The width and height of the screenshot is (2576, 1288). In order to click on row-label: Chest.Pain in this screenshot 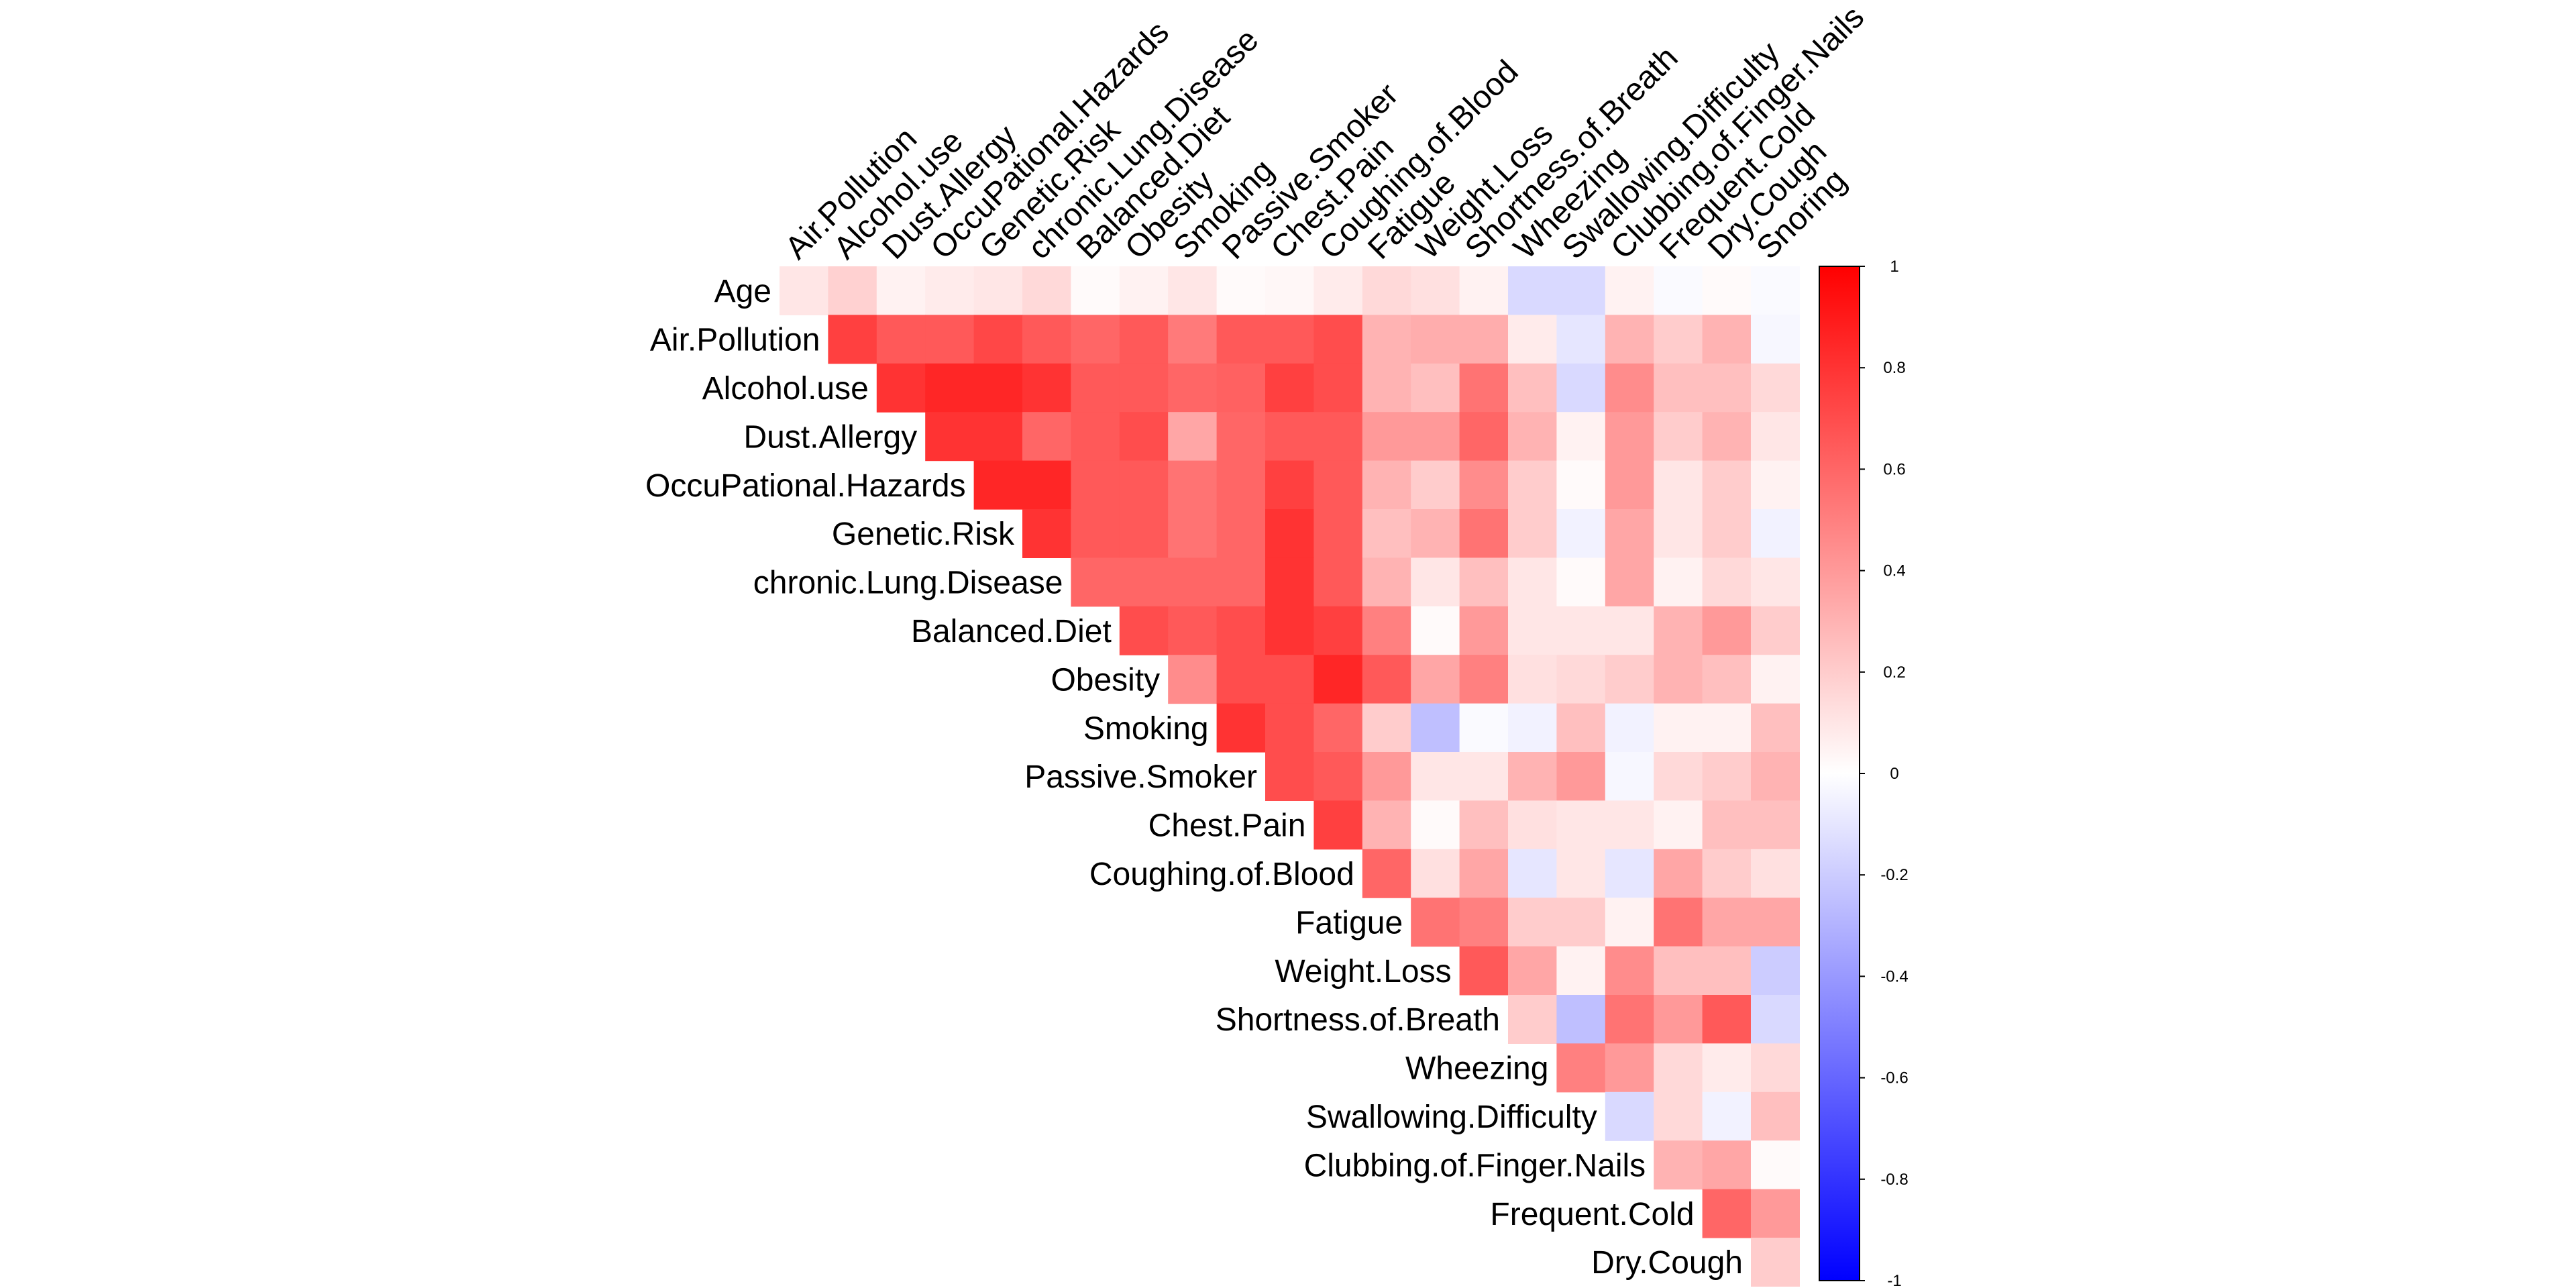, I will do `click(1227, 826)`.